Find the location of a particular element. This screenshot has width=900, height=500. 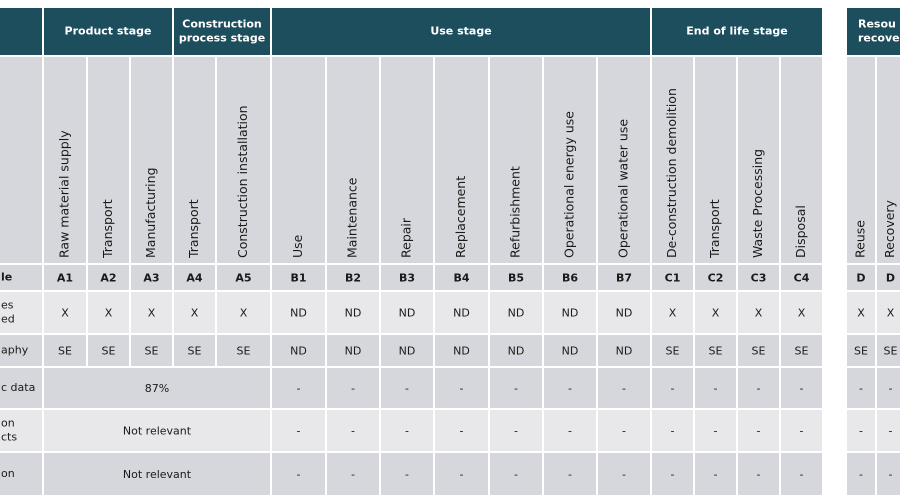

group-title: End of life stage is located at coordinates (736, 31).